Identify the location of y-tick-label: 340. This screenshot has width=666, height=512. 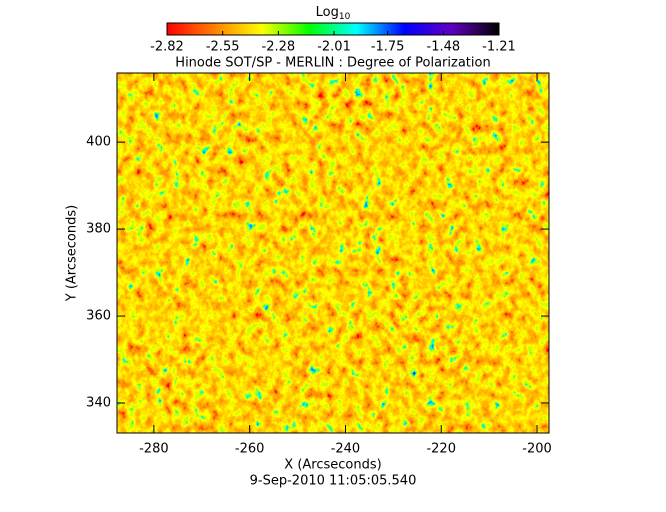
(98, 403).